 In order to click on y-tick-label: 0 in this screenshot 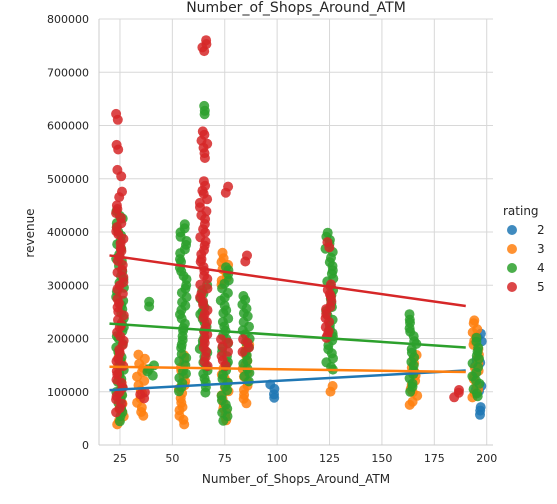, I will do `click(85, 445)`.